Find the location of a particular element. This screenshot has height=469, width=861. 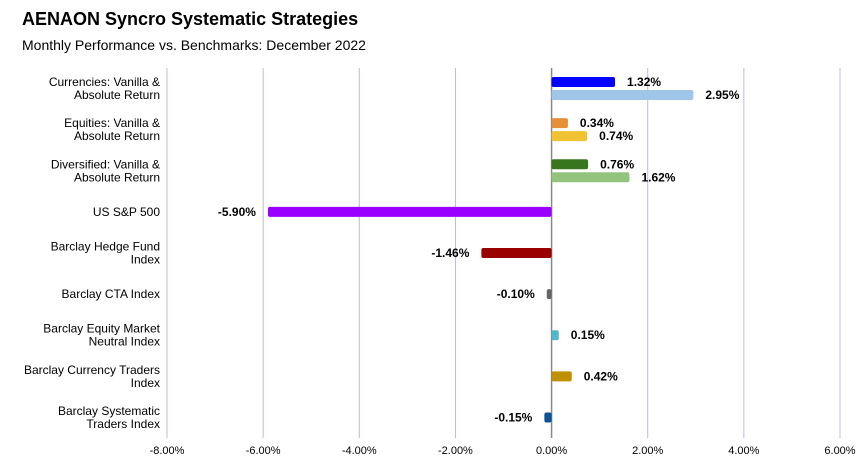

data-label: 0.76% is located at coordinates (617, 164).